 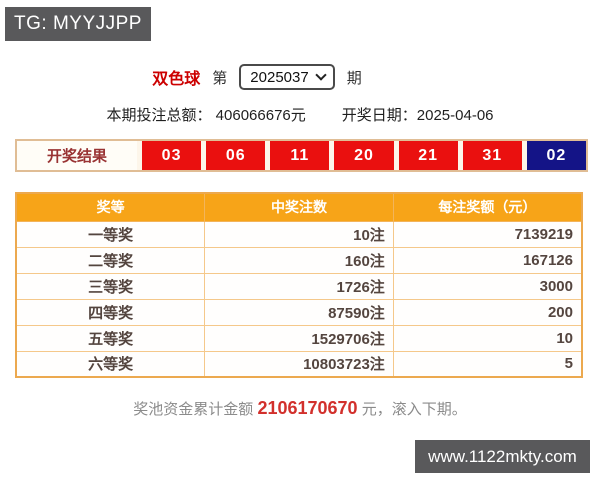 What do you see at coordinates (556, 155) in the screenshot?
I see `blue-ball: 02` at bounding box center [556, 155].